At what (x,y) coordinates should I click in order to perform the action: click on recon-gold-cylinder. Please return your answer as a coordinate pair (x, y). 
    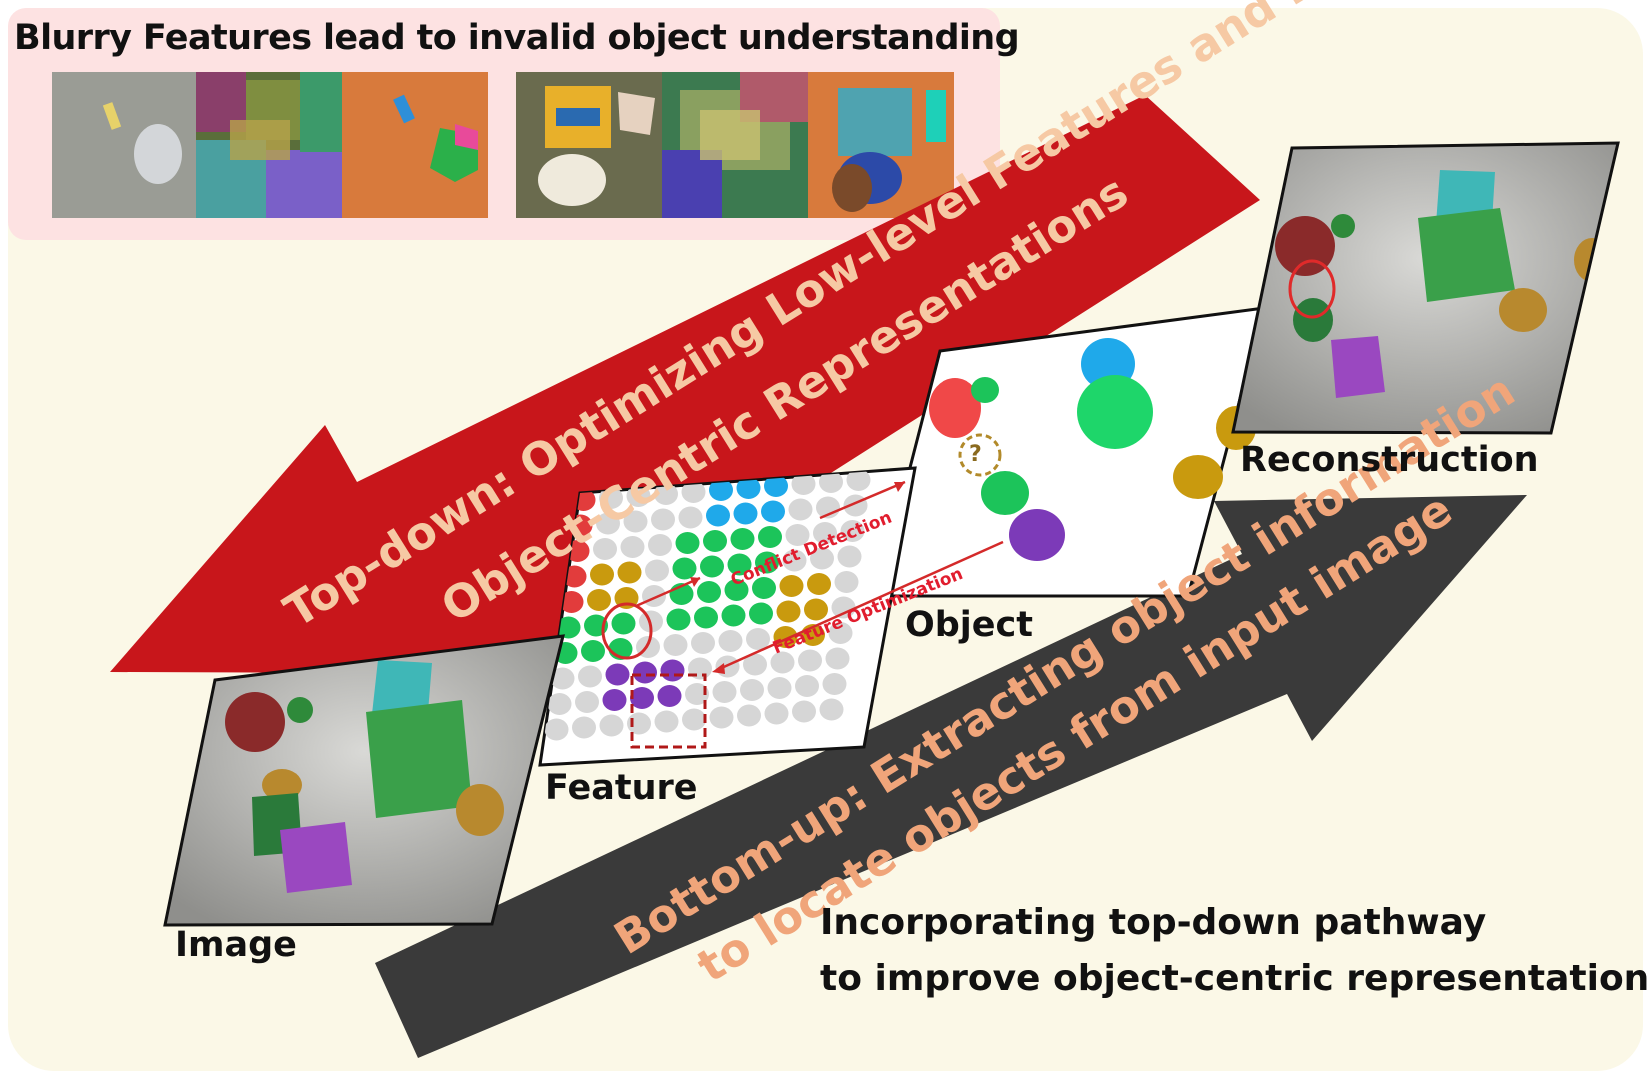
    Looking at the image, I should click on (1523, 310).